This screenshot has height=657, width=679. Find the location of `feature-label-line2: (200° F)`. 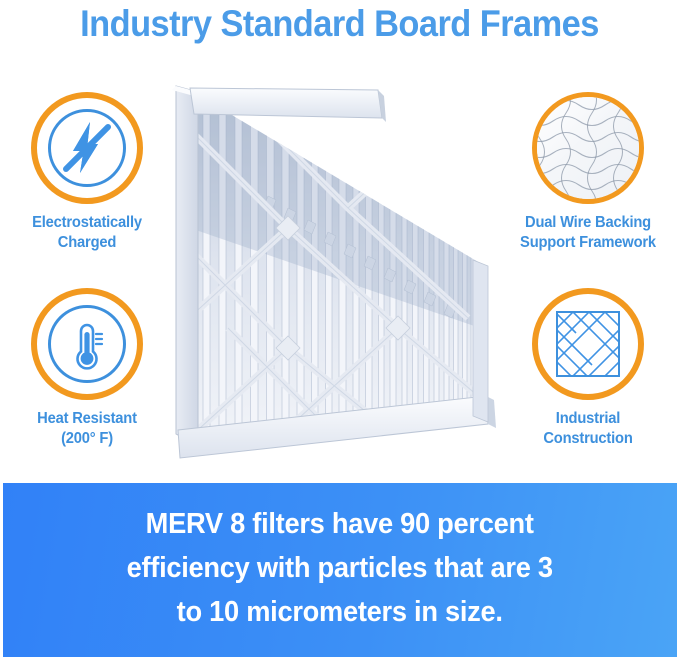

feature-label-line2: (200° F) is located at coordinates (87, 438).